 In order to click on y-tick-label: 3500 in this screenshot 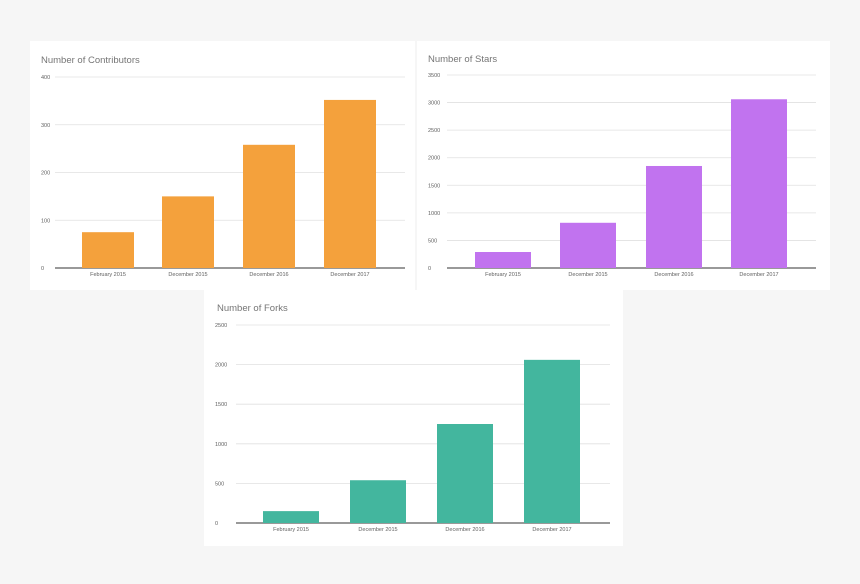, I will do `click(434, 76)`.